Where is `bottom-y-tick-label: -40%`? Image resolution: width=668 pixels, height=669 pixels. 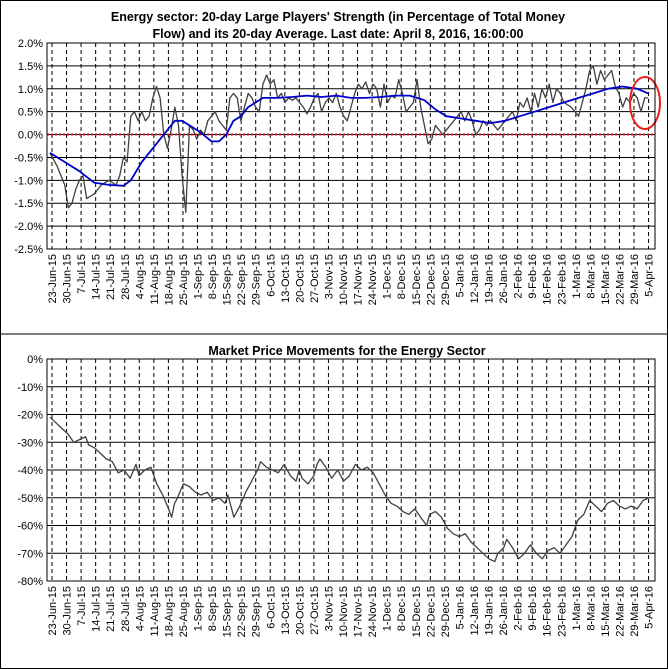 bottom-y-tick-label: -40% is located at coordinates (30, 471).